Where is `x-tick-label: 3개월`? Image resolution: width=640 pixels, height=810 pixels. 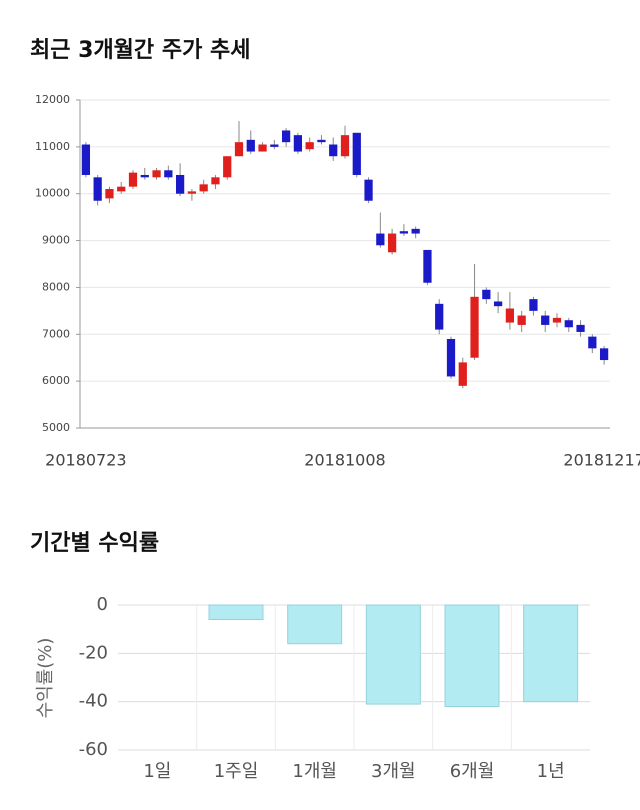 x-tick-label: 3개월 is located at coordinates (393, 771).